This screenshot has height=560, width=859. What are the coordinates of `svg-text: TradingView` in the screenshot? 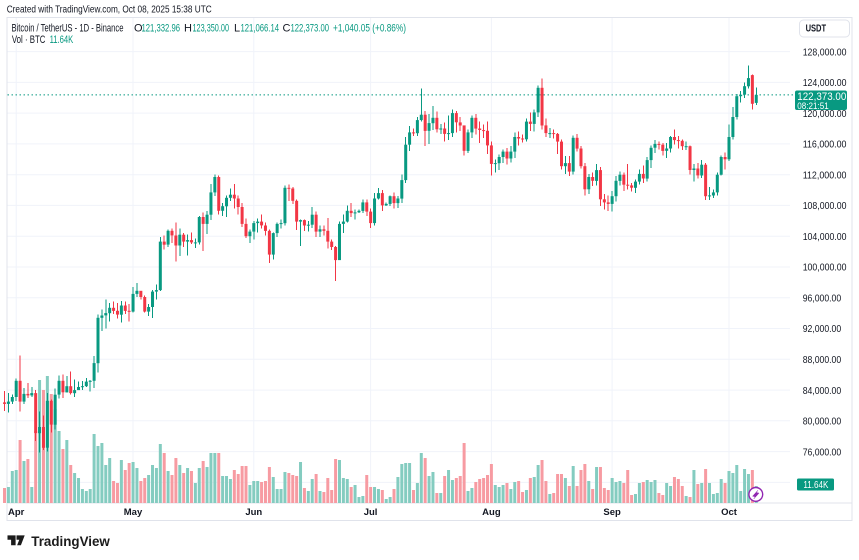 It's located at (70, 541).